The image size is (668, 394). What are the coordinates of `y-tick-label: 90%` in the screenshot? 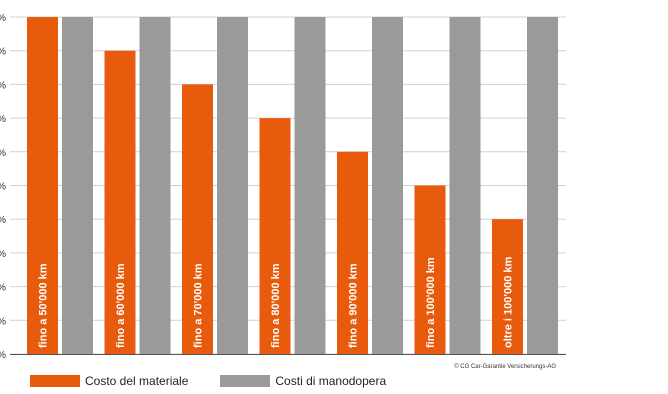 It's located at (3, 52).